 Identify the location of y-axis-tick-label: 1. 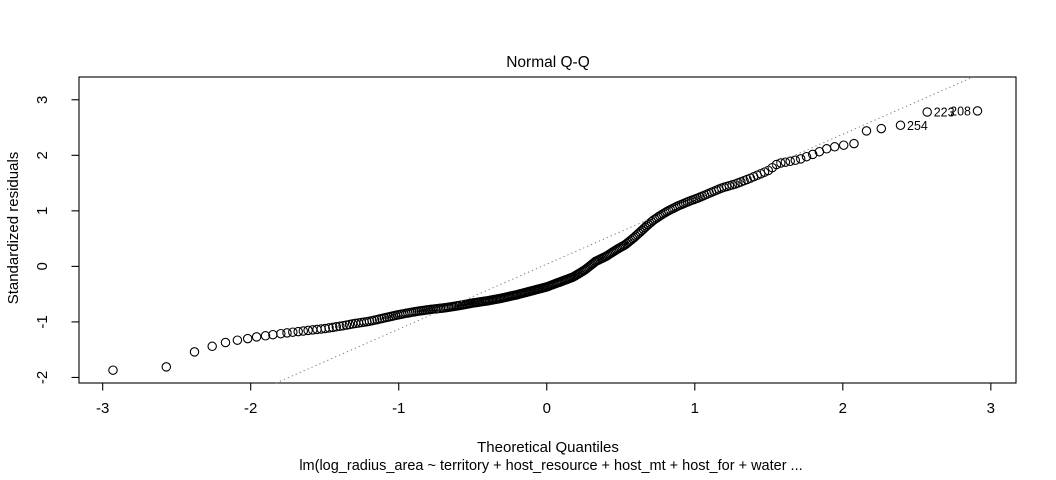
(42, 211).